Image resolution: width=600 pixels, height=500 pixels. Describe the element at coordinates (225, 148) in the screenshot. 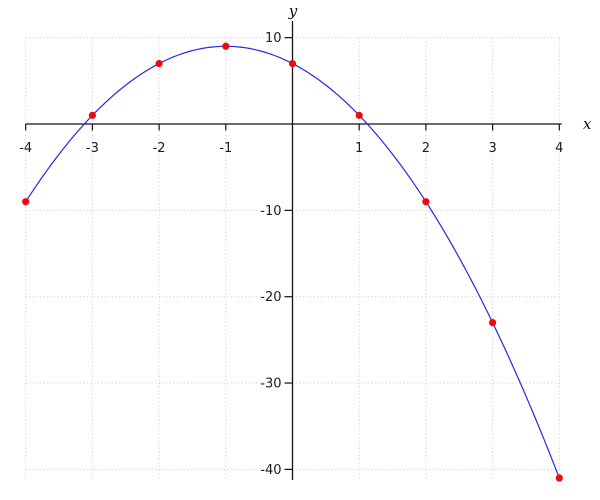

I see `x-tick-label: -1` at that location.